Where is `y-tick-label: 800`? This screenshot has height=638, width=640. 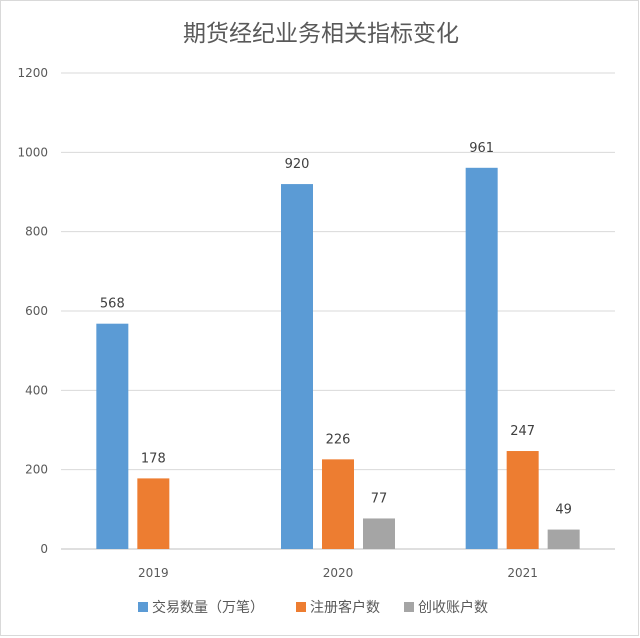
y-tick-label: 800 is located at coordinates (36, 232).